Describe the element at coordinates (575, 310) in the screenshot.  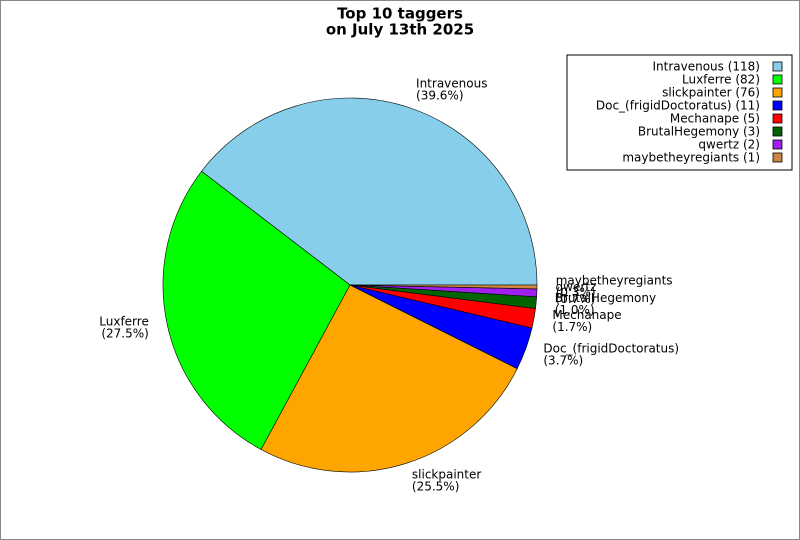
I see `slice-percent: (1.0%)` at that location.